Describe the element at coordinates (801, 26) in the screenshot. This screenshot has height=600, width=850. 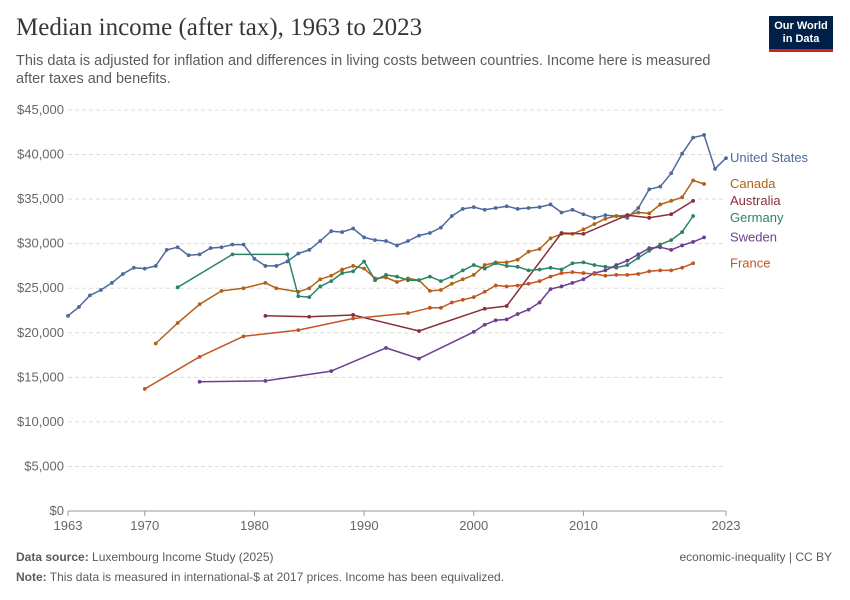
I see `logo-line-1: Our World` at that location.